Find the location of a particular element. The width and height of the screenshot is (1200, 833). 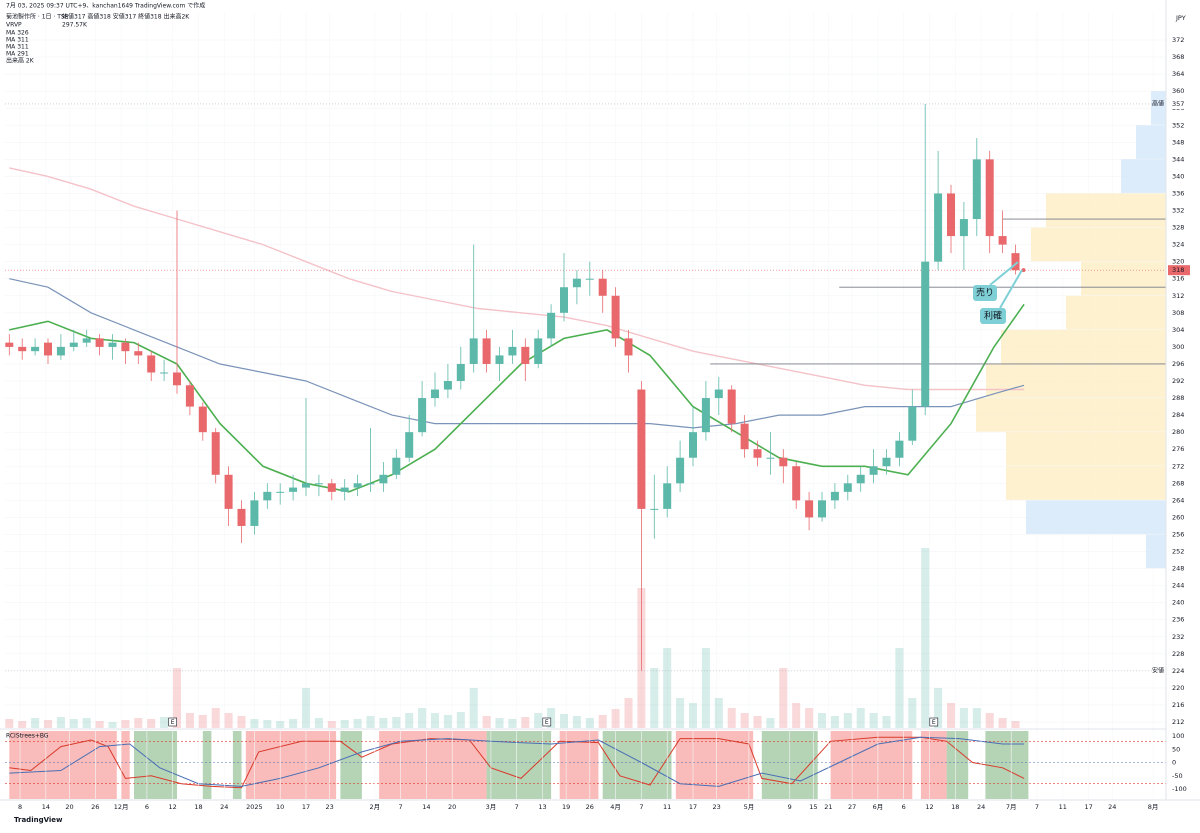

x-tick-label: 15 is located at coordinates (813, 807).